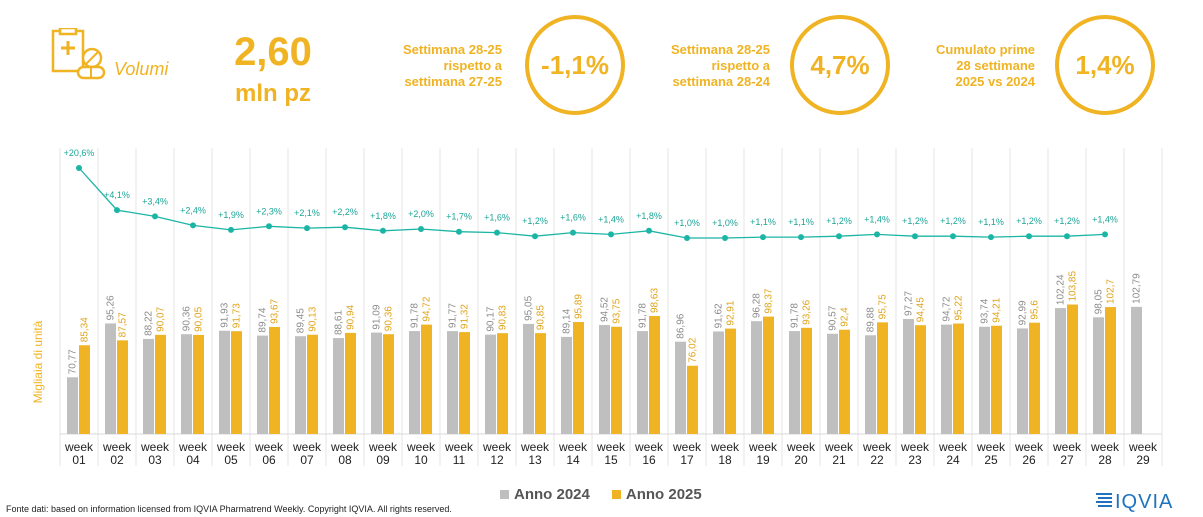 The width and height of the screenshot is (1203, 517). I want to click on data-label-2025: 91,32, so click(465, 316).